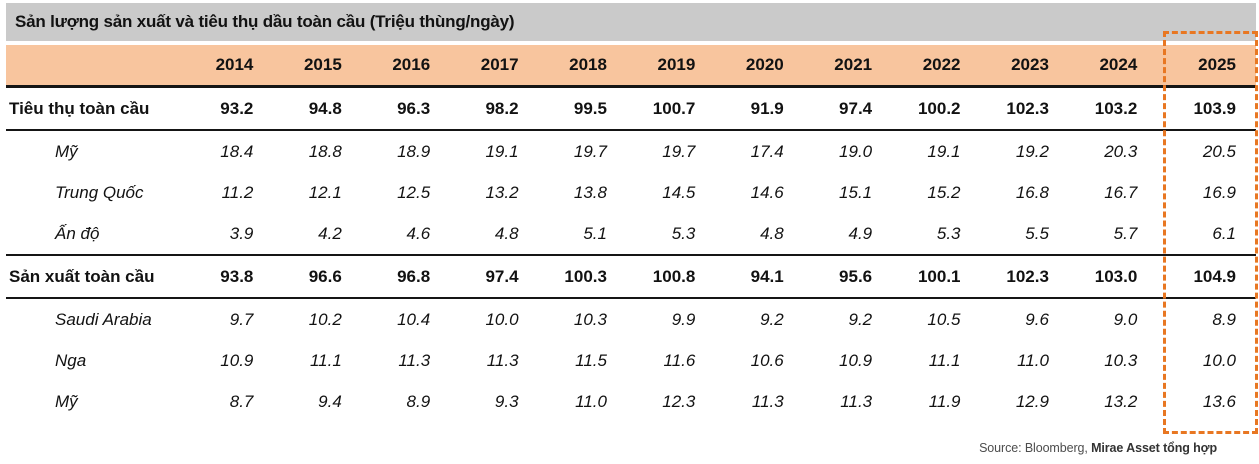 Image resolution: width=1259 pixels, height=464 pixels. Describe the element at coordinates (856, 151) in the screenshot. I see `value-cell: 19.0` at that location.